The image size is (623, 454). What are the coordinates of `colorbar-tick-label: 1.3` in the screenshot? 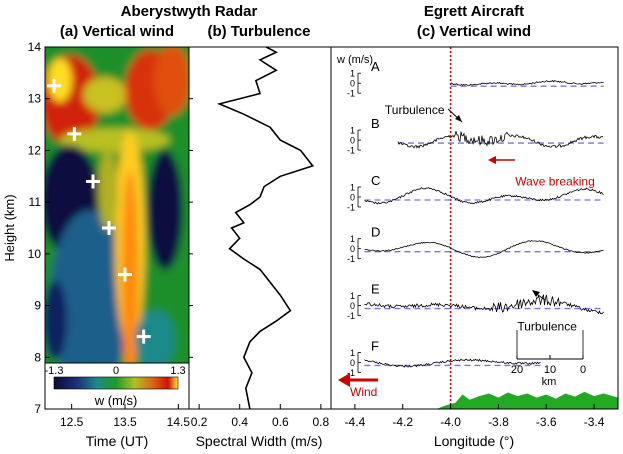 It's located at (177, 371).